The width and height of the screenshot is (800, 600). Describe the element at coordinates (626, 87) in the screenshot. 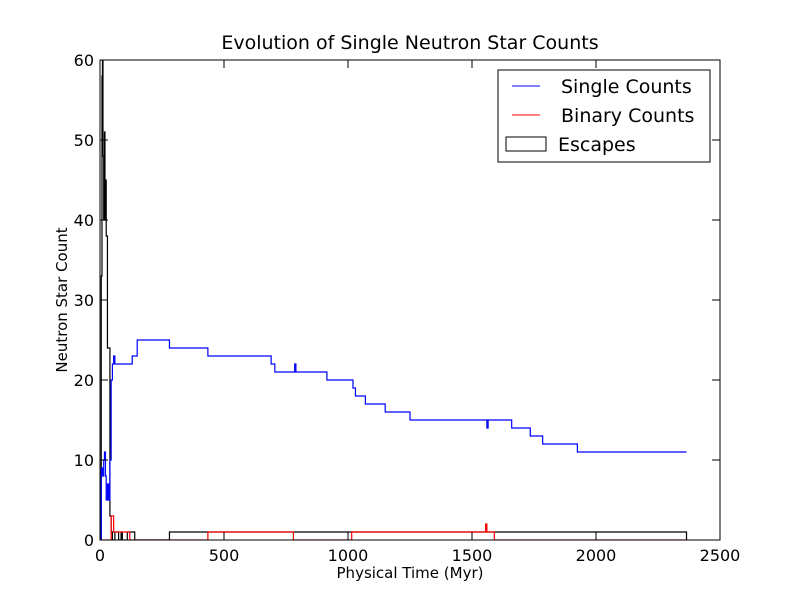

I see `legend-label-single: Single Counts` at that location.